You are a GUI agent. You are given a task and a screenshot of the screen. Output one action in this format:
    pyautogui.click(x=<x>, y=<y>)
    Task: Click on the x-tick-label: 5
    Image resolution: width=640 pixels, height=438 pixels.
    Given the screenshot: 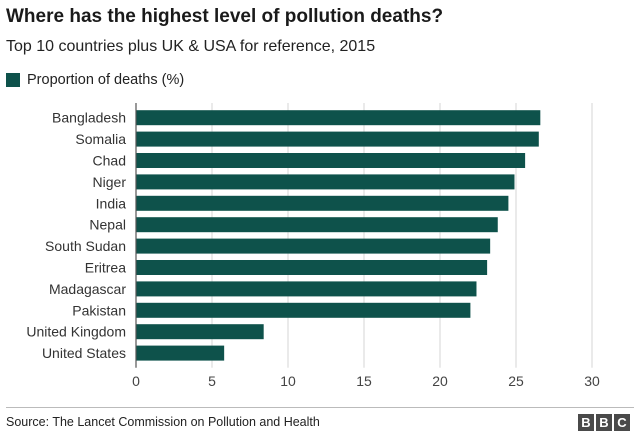 What is the action you would take?
    pyautogui.click(x=212, y=381)
    